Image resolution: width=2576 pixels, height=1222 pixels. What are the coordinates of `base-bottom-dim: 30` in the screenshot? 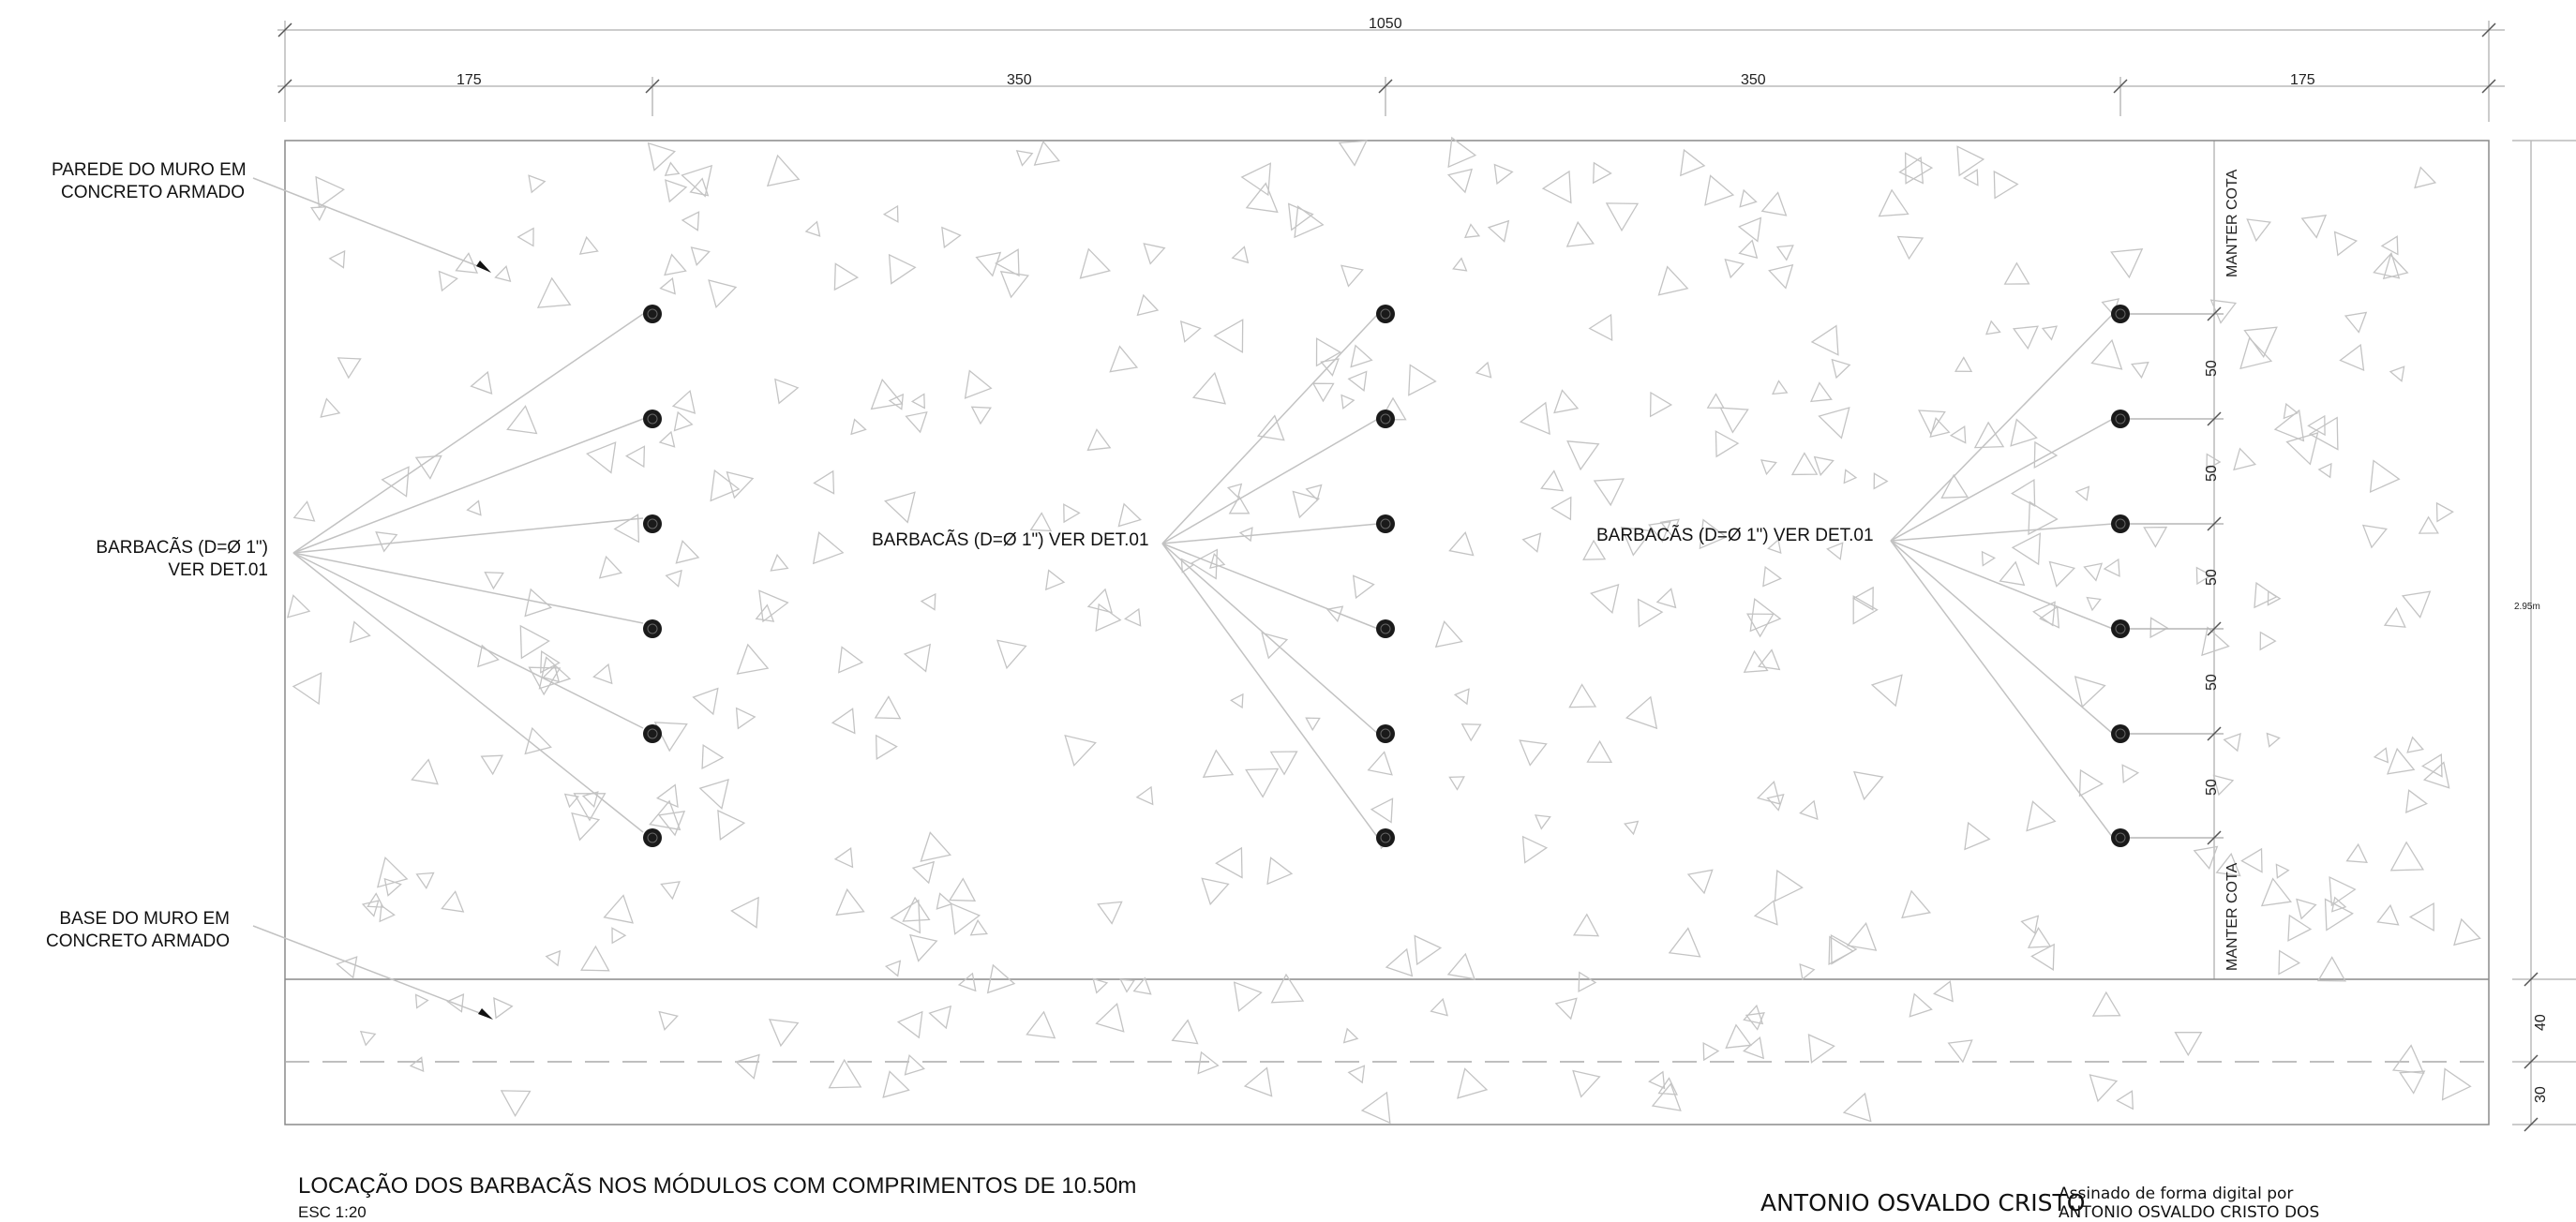 It's located at (2541, 1094).